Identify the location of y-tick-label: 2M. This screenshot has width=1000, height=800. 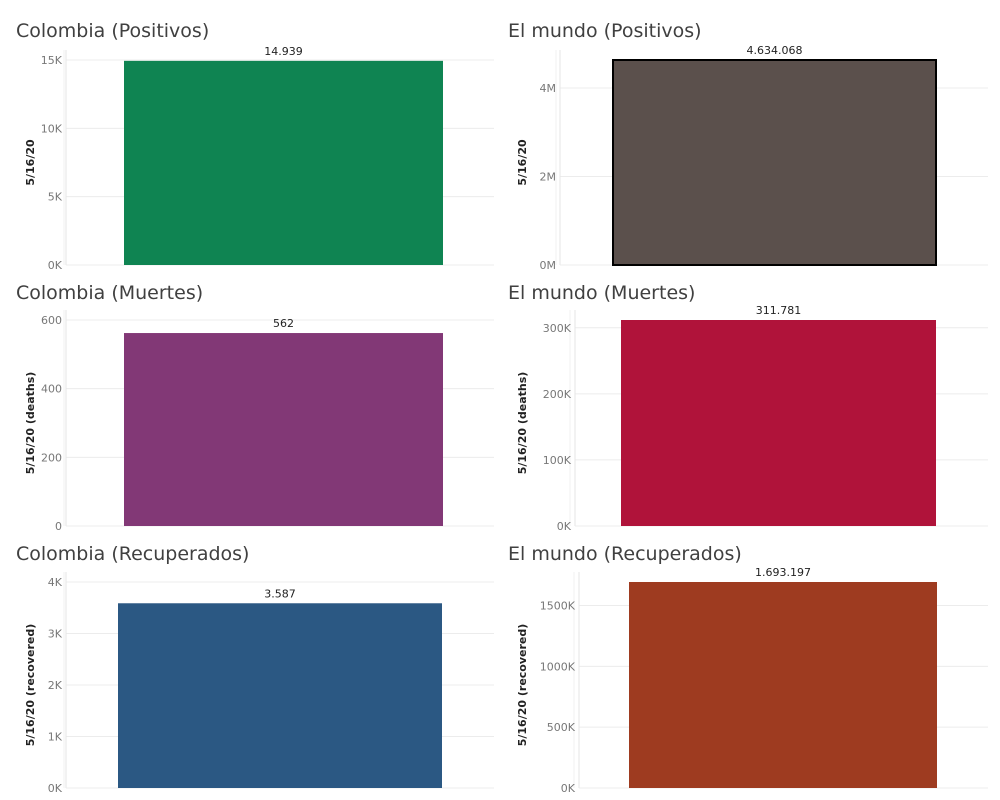
(548, 177).